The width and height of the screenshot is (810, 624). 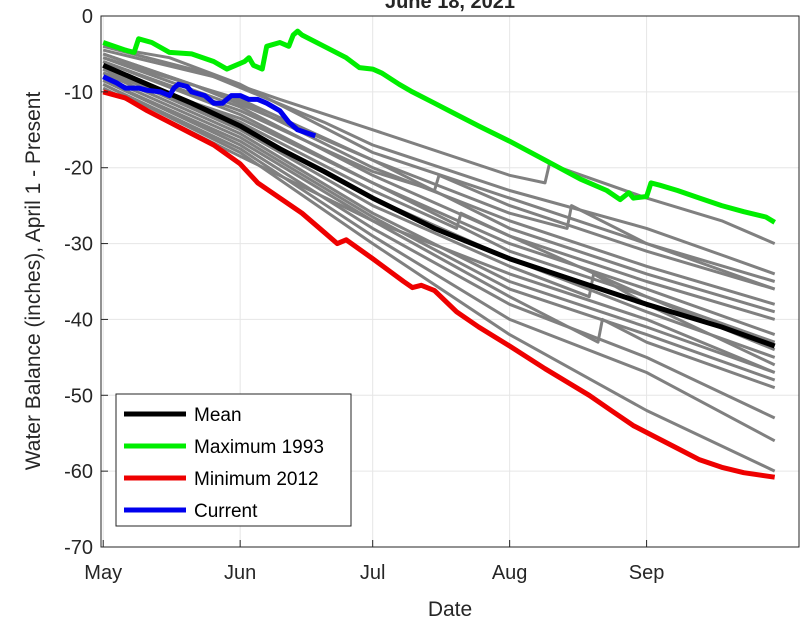 I want to click on y-tick-label: 0, so click(x=87, y=17).